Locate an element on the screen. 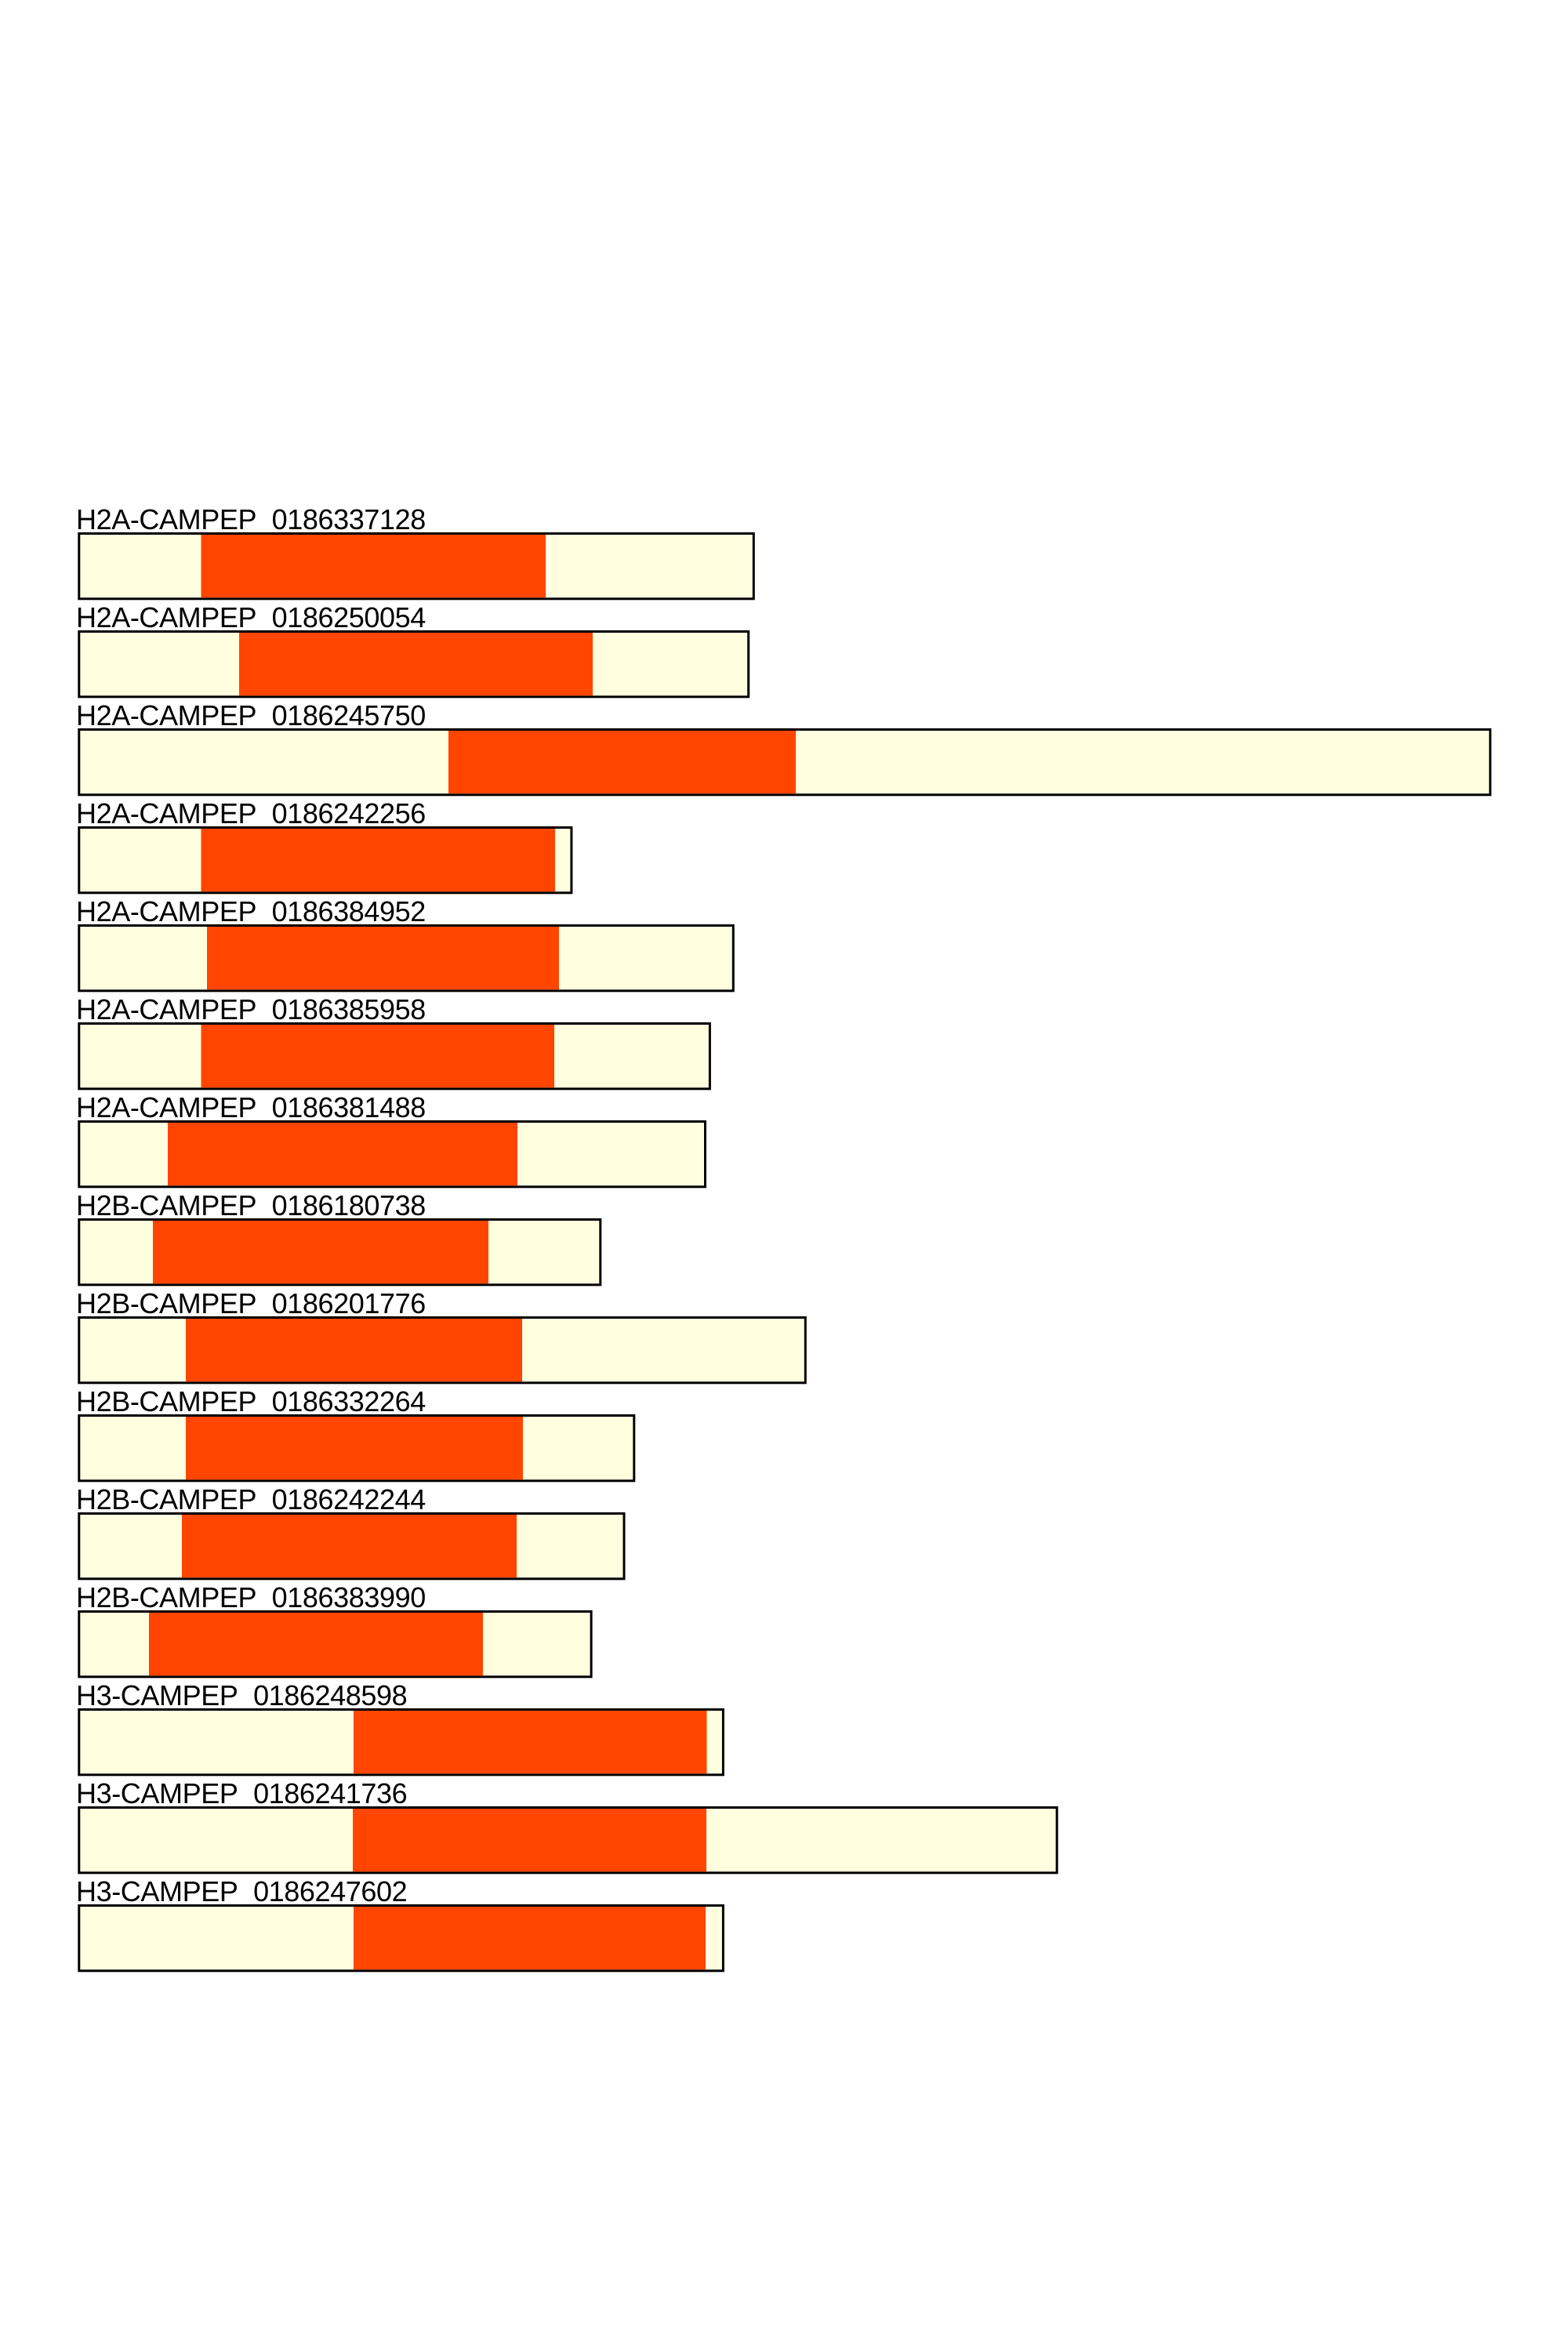 Image resolution: width=1568 pixels, height=2352 pixels. svg-text: H2A-CAMPEP_0186250054 is located at coordinates (251, 617).